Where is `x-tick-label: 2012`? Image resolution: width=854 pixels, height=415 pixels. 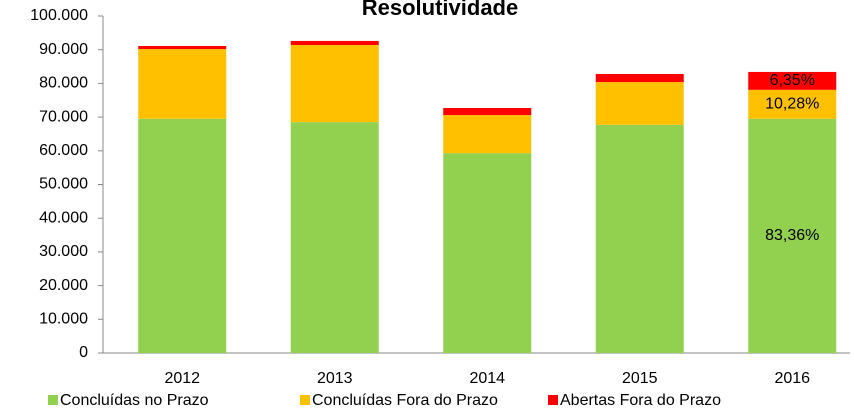
x-tick-label: 2012 is located at coordinates (182, 378).